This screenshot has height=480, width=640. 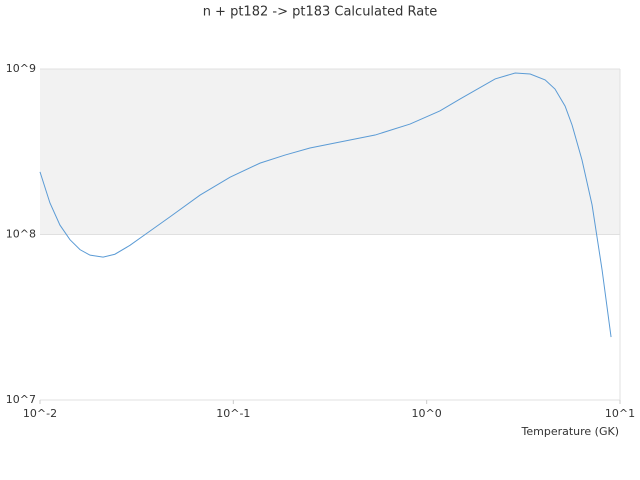 What do you see at coordinates (320, 12) in the screenshot?
I see `chart-title: n + pt182 -> pt183 Calculated Rate` at bounding box center [320, 12].